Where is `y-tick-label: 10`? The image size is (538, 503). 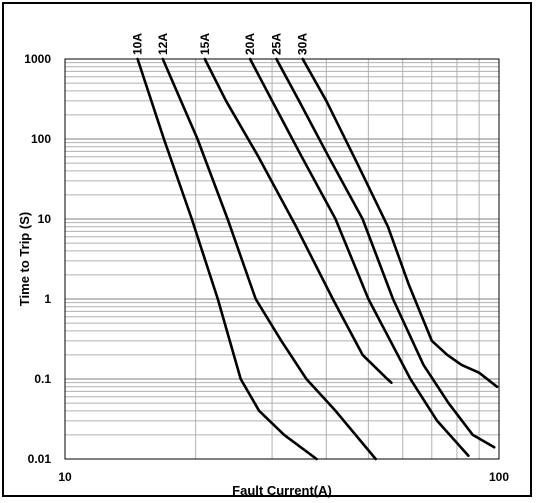
y-tick-label: 10 is located at coordinates (45, 219).